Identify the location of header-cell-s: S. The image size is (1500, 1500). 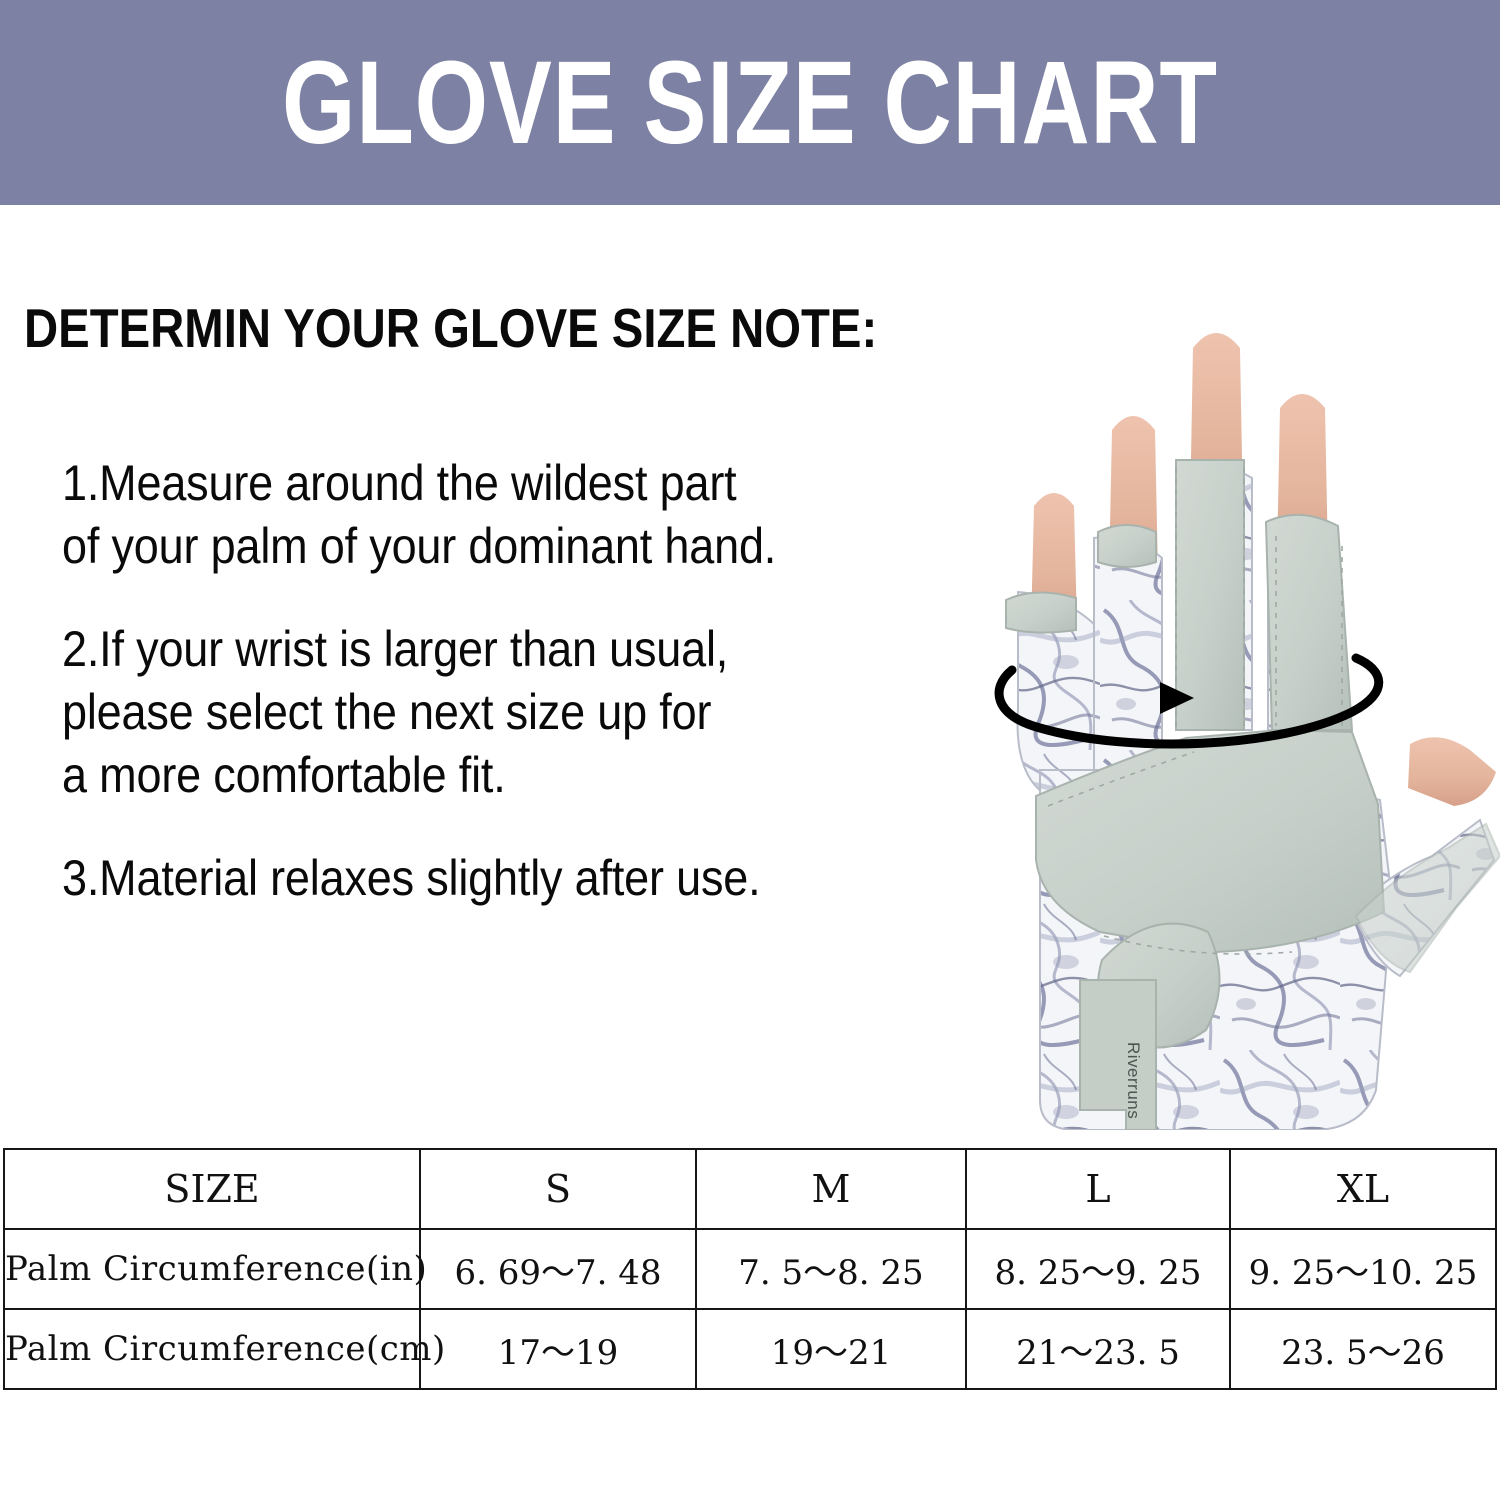
(558, 1189).